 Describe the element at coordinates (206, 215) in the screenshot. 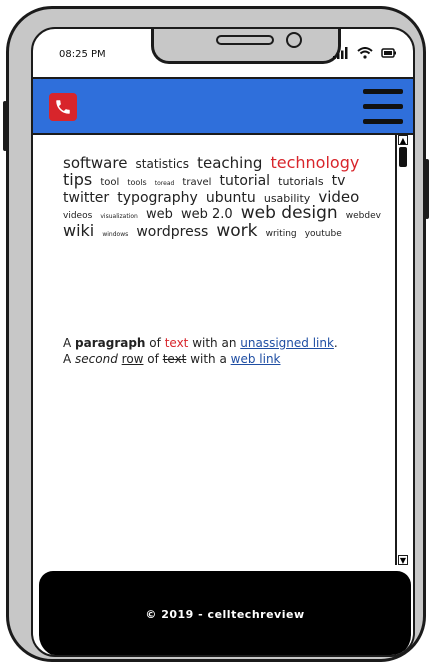

I see `tag-web-2-0: web 2.0` at that location.